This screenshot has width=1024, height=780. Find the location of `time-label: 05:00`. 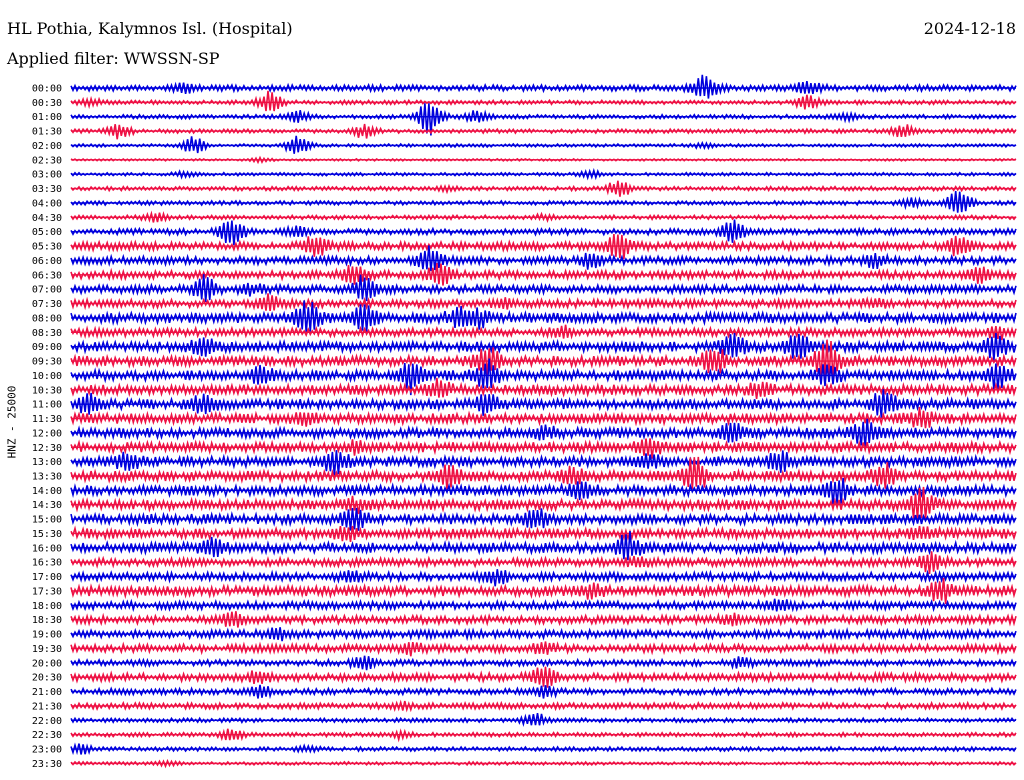

time-label: 05:00 is located at coordinates (47, 232).